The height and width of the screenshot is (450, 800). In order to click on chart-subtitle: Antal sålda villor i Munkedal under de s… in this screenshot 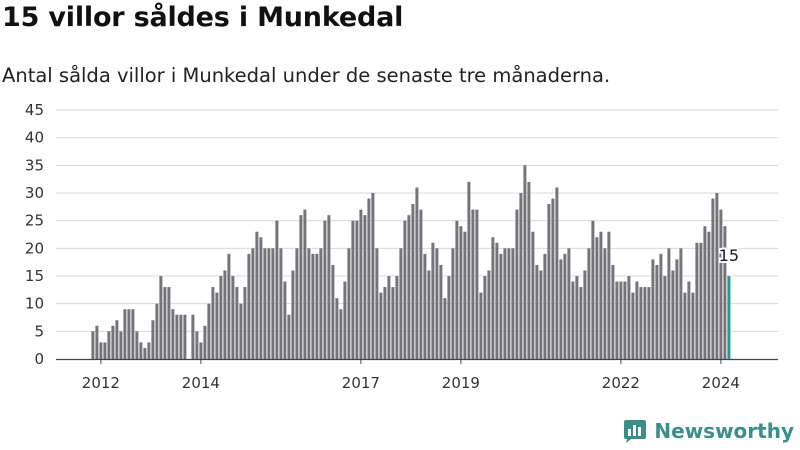, I will do `click(306, 75)`.